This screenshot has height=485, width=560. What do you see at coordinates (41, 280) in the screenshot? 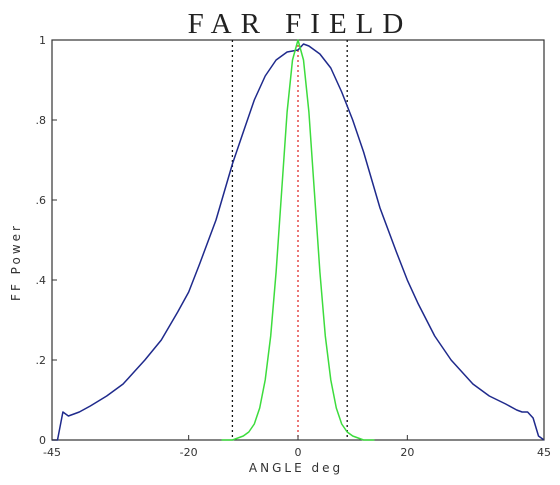
I see `y-tick-label: .4` at bounding box center [41, 280].